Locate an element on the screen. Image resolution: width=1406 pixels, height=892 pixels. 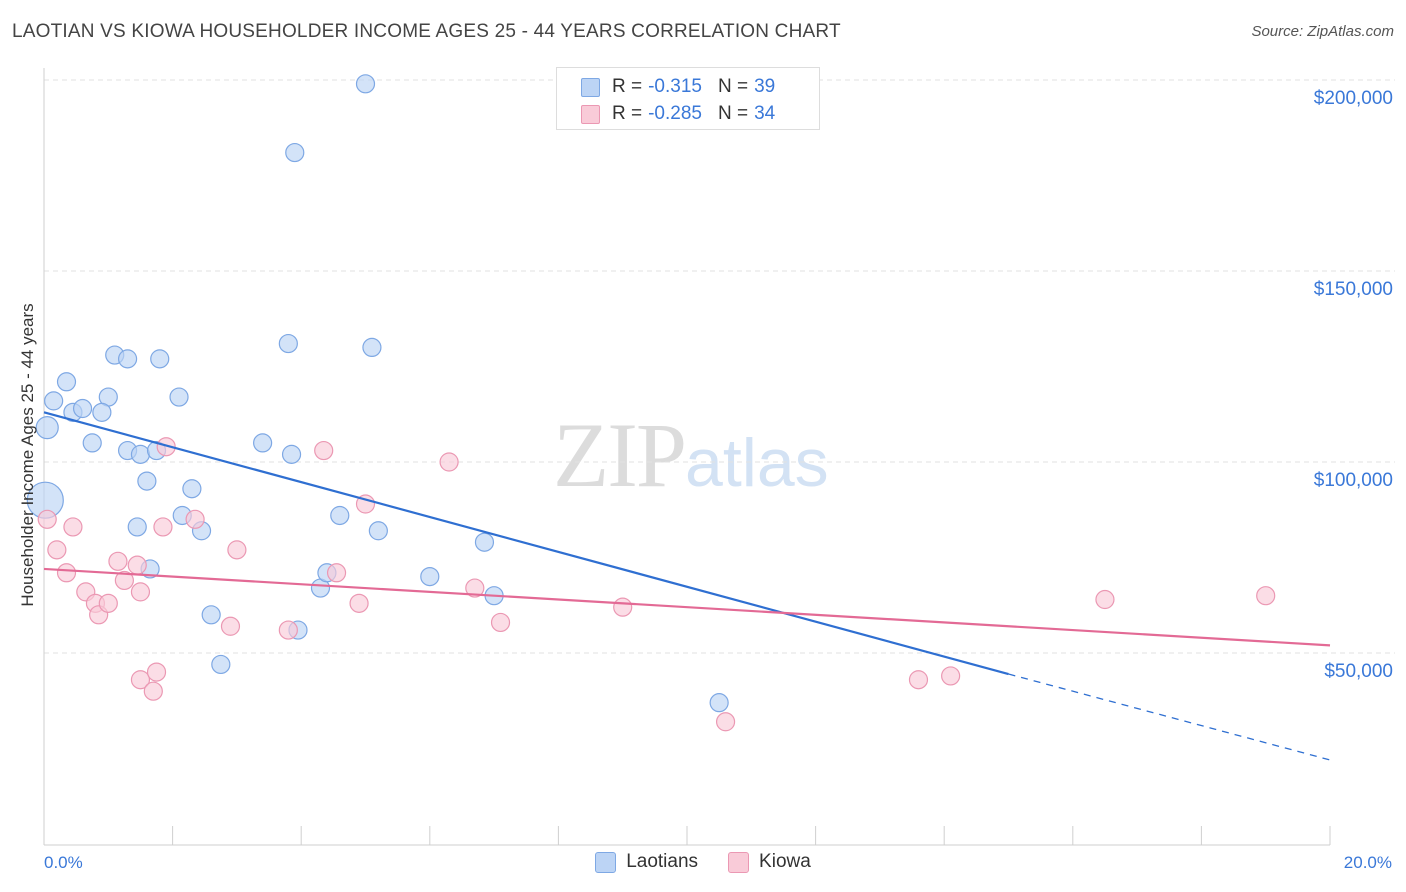
y-axis-label: Householder Income Ages 25 - 44 years is located at coordinates (27, 455).